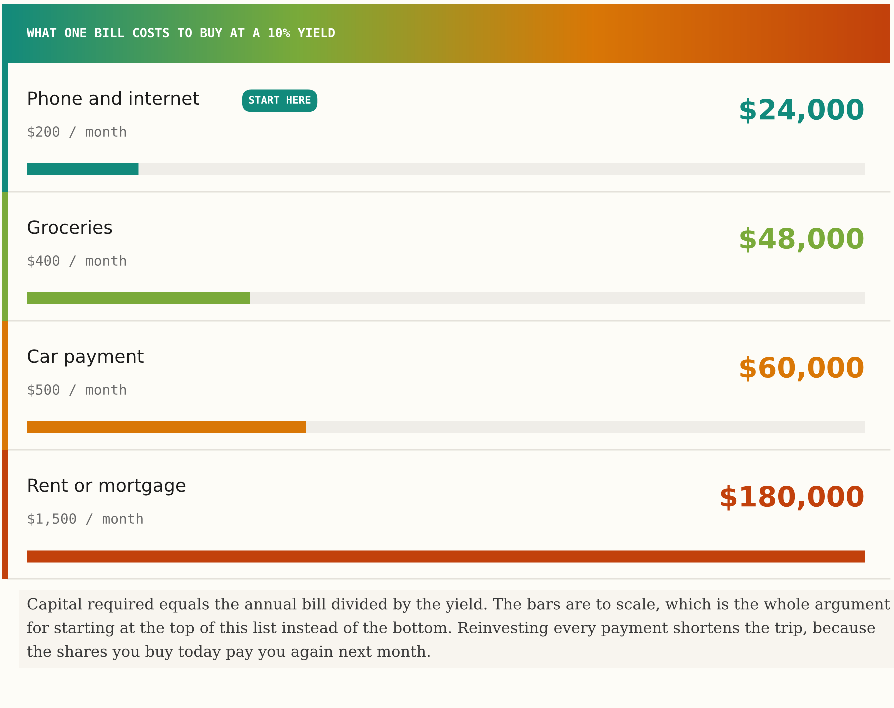 The height and width of the screenshot is (708, 894). What do you see at coordinates (114, 98) in the screenshot?
I see `y-tick-label: Phone and internet` at bounding box center [114, 98].